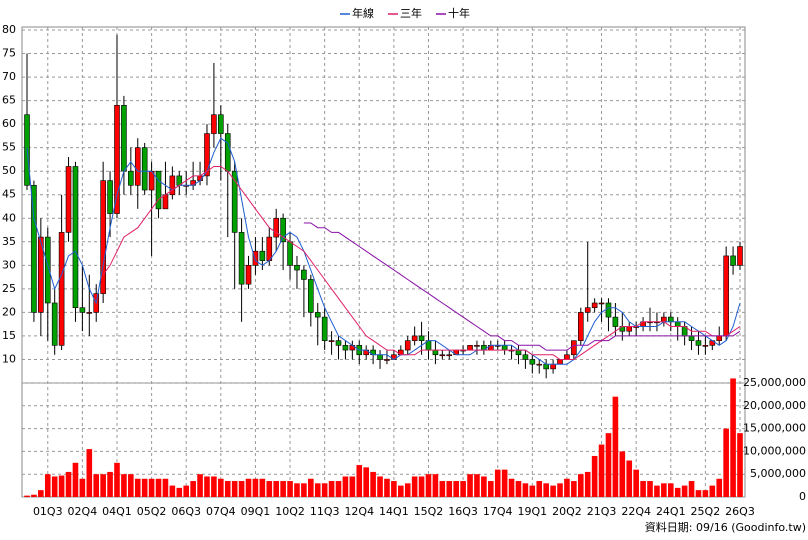 This screenshot has width=808, height=540. Describe the element at coordinates (221, 511) in the screenshot. I see `x-tick-label: 07Q4` at that location.